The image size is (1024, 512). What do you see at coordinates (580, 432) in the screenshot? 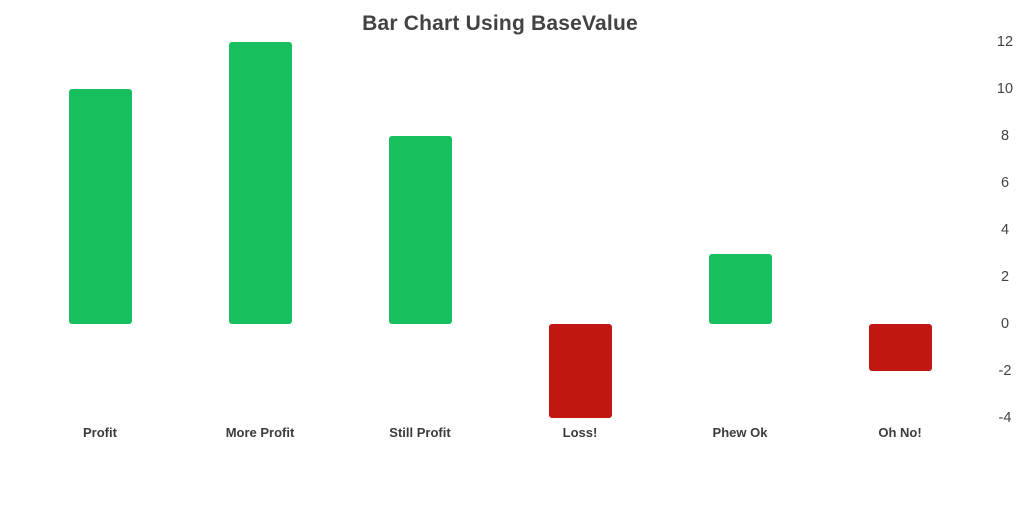
I see `x-label-loss: Loss!` at bounding box center [580, 432].